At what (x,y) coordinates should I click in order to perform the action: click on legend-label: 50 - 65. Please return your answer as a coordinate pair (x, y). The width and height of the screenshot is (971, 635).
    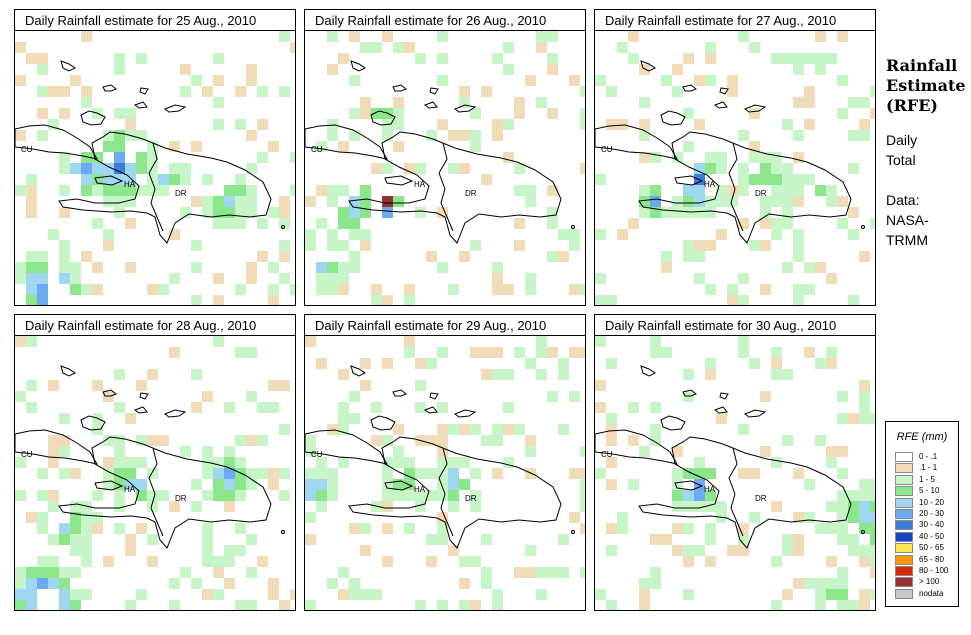
    Looking at the image, I should click on (931, 548).